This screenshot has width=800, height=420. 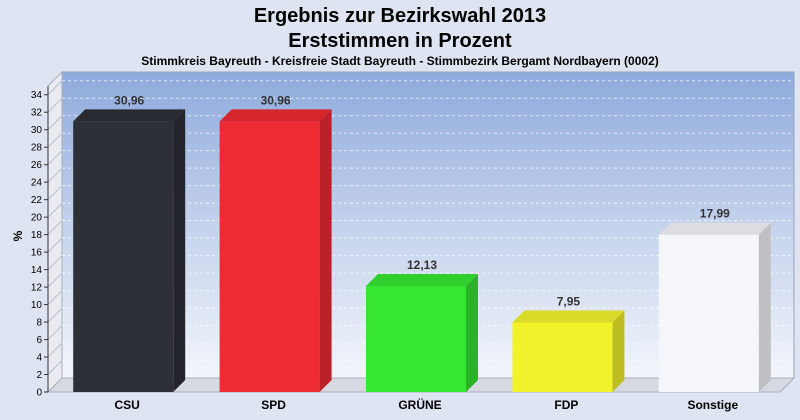 What do you see at coordinates (37, 200) in the screenshot?
I see `y-tick-label: 22` at bounding box center [37, 200].